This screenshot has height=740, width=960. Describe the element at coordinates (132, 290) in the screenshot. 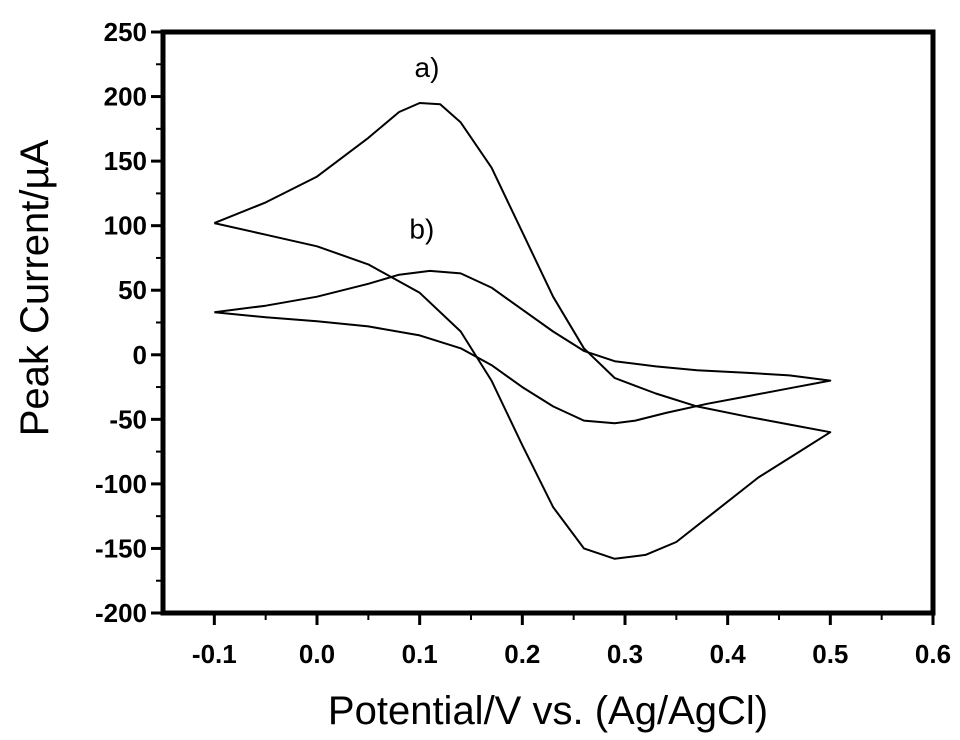

I see `y-tick-label: 50` at that location.